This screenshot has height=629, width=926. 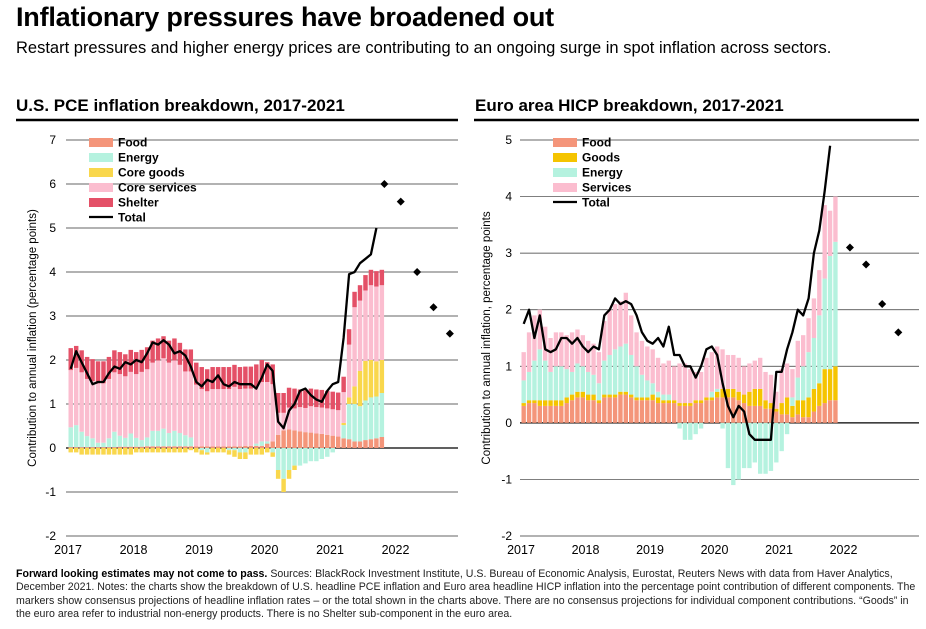 What do you see at coordinates (508, 366) in the screenshot?
I see `y-tick-label: 1` at bounding box center [508, 366].